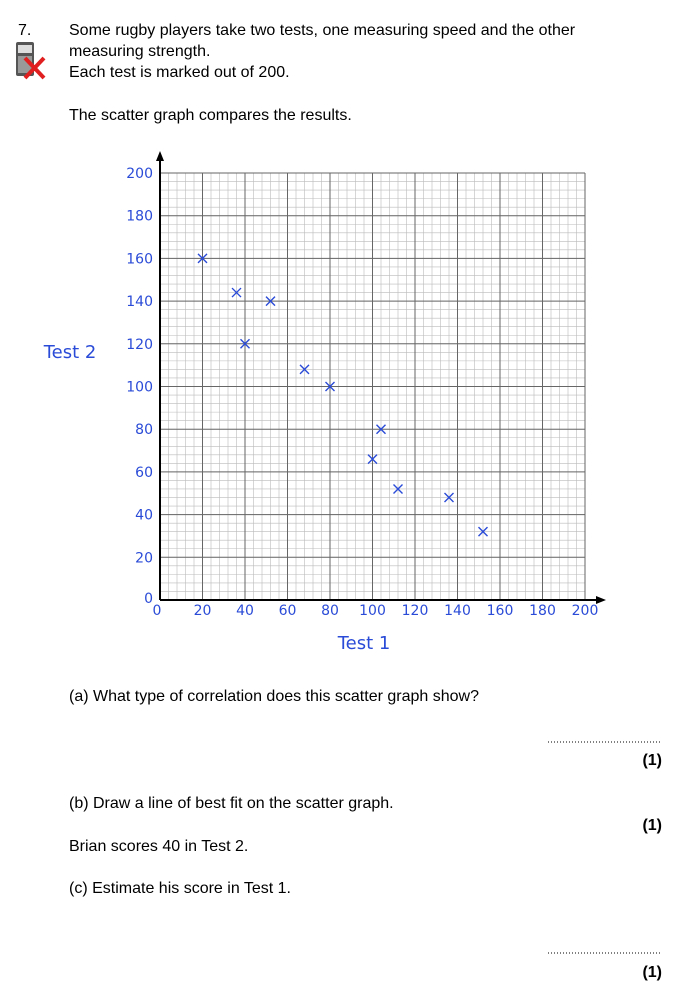  I want to click on y-tick-label: 180, so click(139, 217).